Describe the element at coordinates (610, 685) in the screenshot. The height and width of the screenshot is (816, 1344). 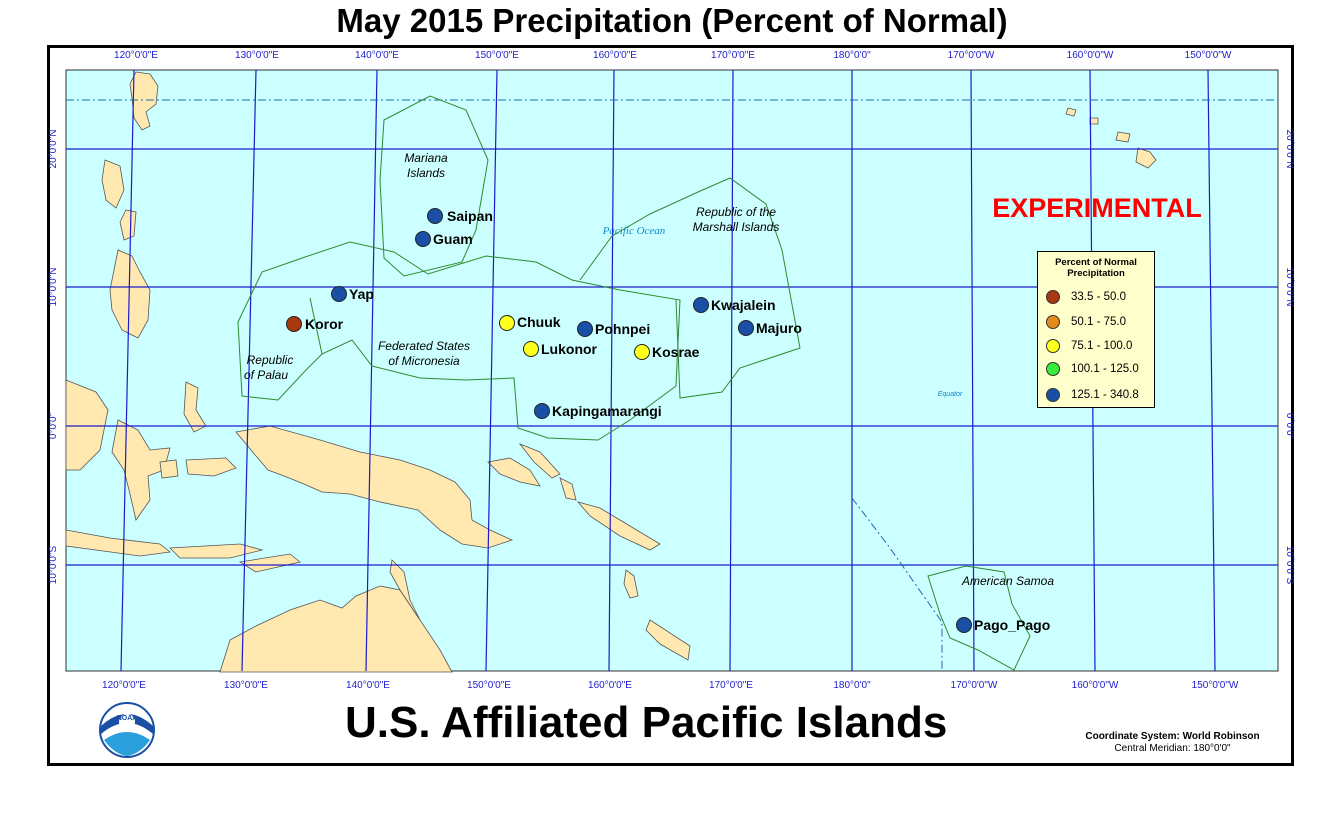
I see `bottom-tick: 160°0'0"E` at that location.